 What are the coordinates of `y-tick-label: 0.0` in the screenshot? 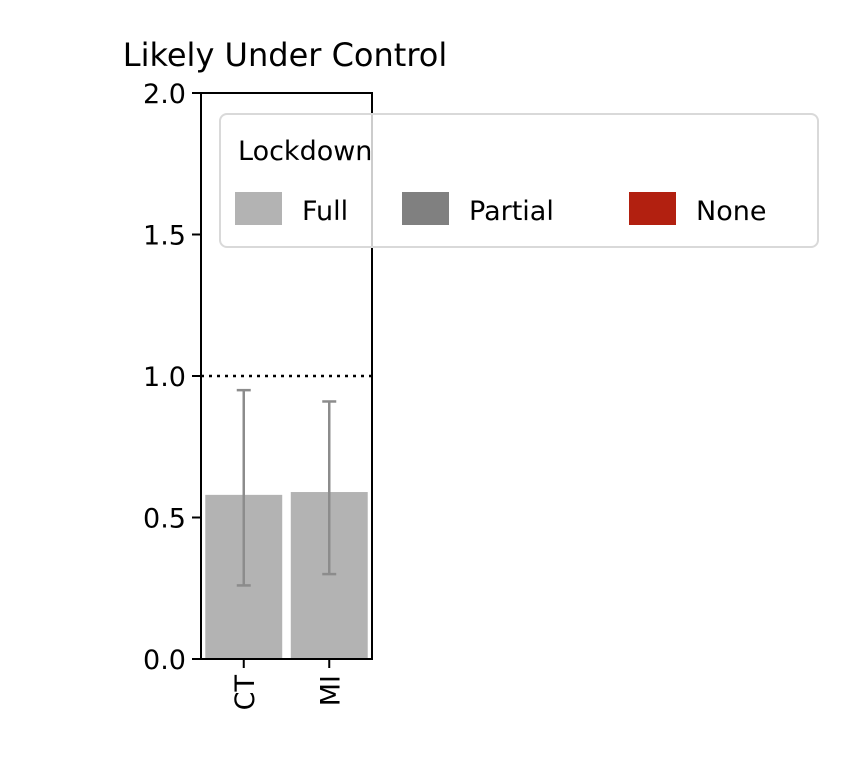 It's located at (164, 660).